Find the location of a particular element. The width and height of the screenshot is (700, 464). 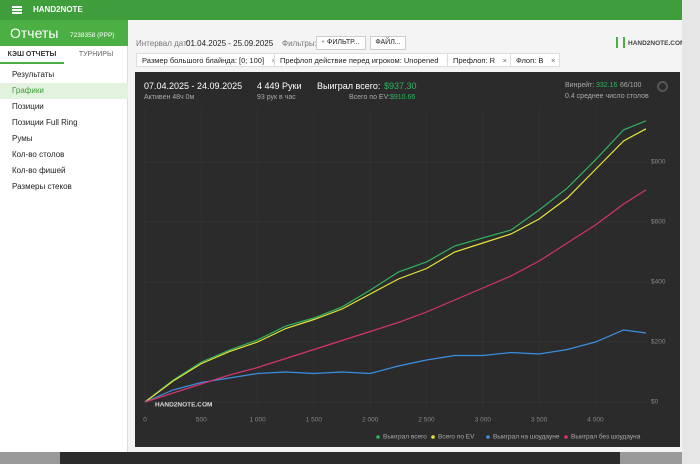

stat-won-label: Выиграл всего: is located at coordinates (349, 86).